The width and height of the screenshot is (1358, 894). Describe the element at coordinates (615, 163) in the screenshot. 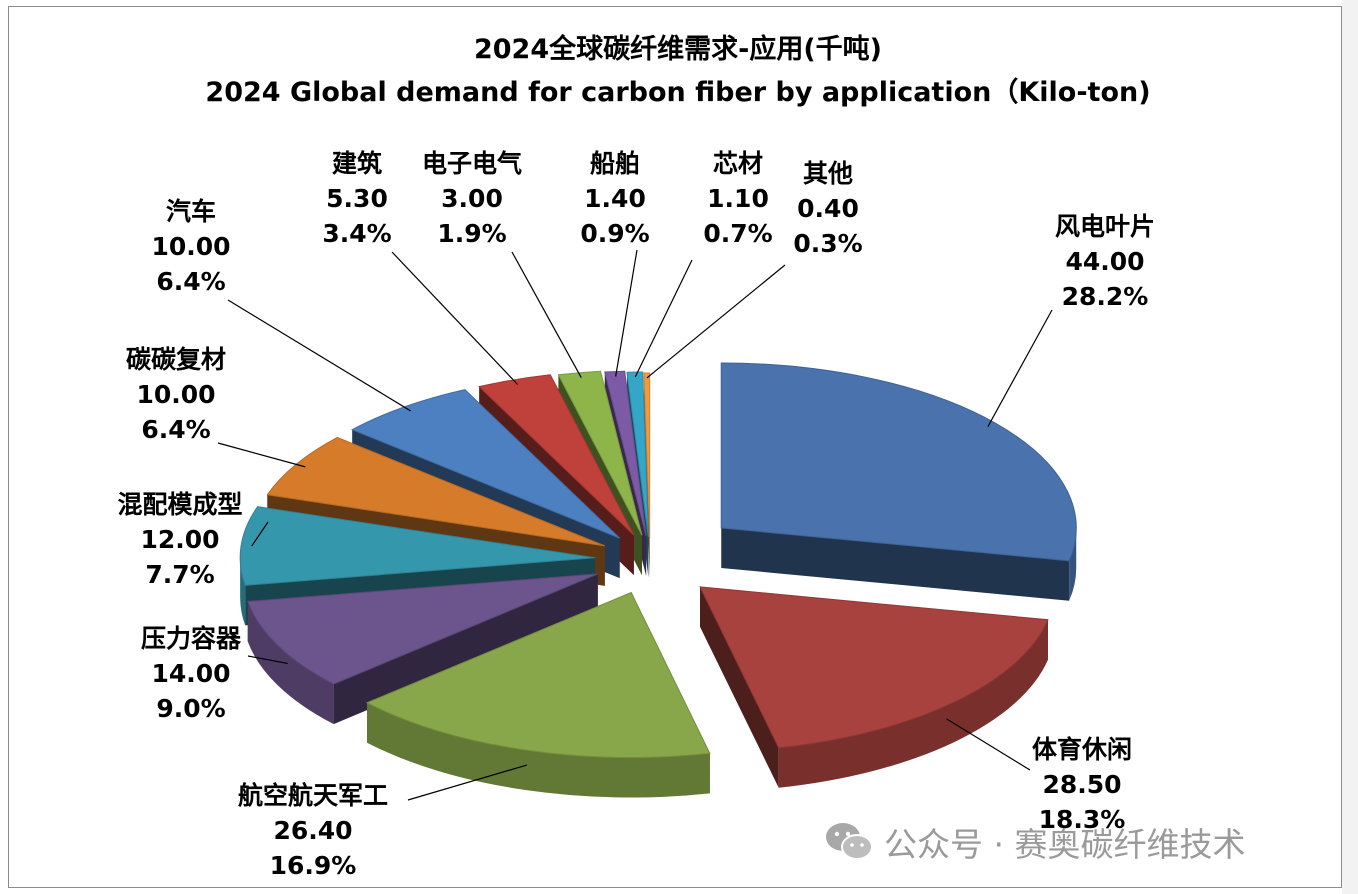

I see `slice-label-name: 船舶` at that location.